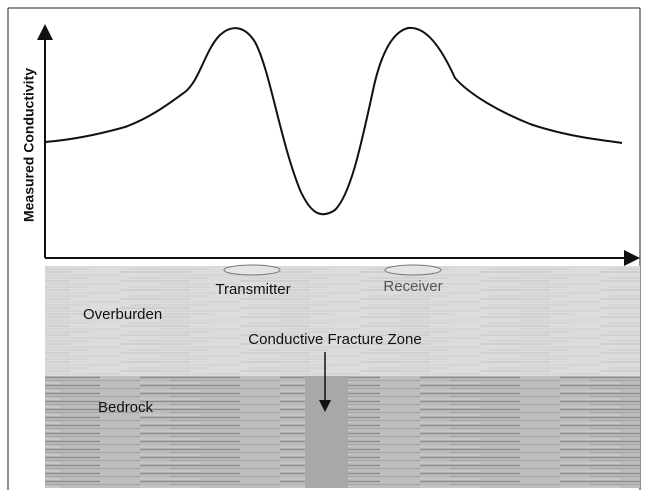 This screenshot has width=646, height=493. I want to click on bedrock-label: Bedrock, so click(126, 407).